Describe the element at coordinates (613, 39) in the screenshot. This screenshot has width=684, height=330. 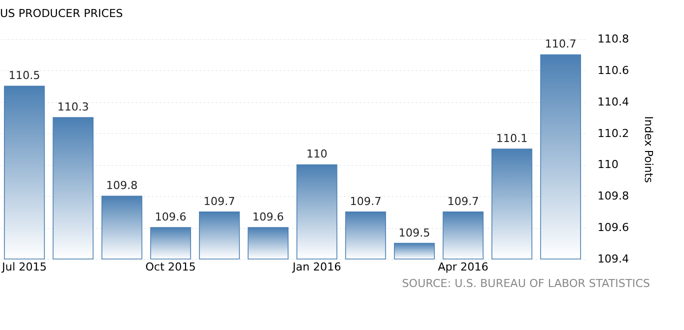
I see `y-tick-label: 110.8` at that location.